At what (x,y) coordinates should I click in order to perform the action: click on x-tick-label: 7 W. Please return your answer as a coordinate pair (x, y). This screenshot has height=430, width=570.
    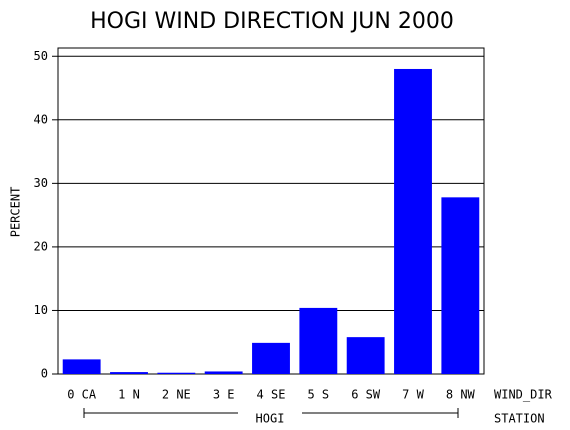
    Looking at the image, I should click on (413, 395).